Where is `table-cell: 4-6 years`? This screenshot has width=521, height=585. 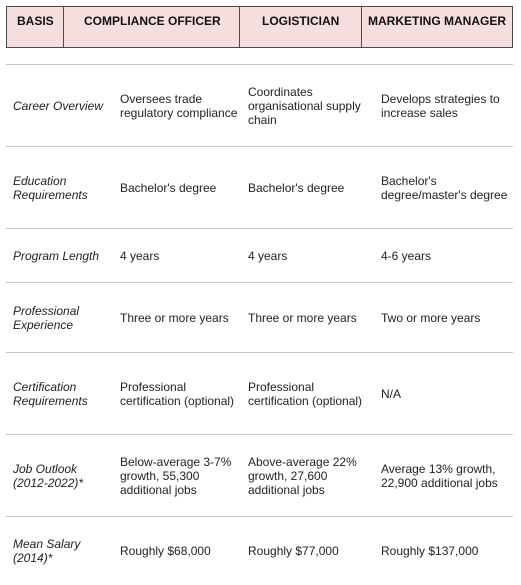
table-cell: 4-6 years is located at coordinates (406, 255).